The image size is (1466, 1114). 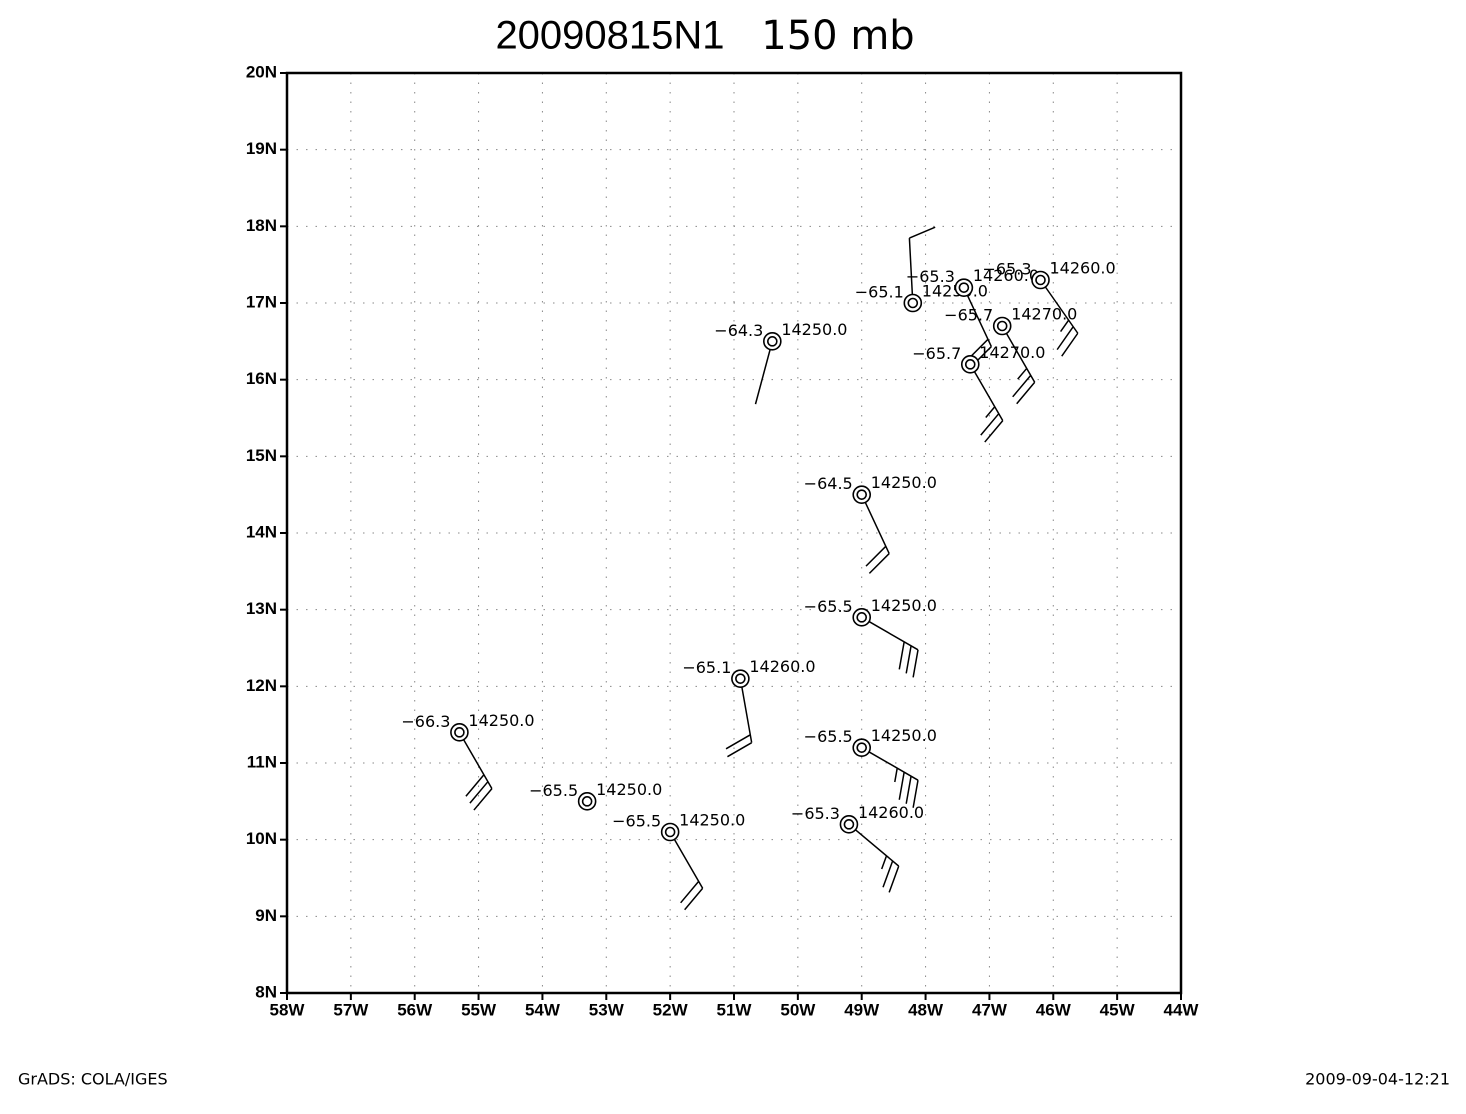 I want to click on footer-right: 2009-09-04-12:21, so click(x=1377, y=1079).